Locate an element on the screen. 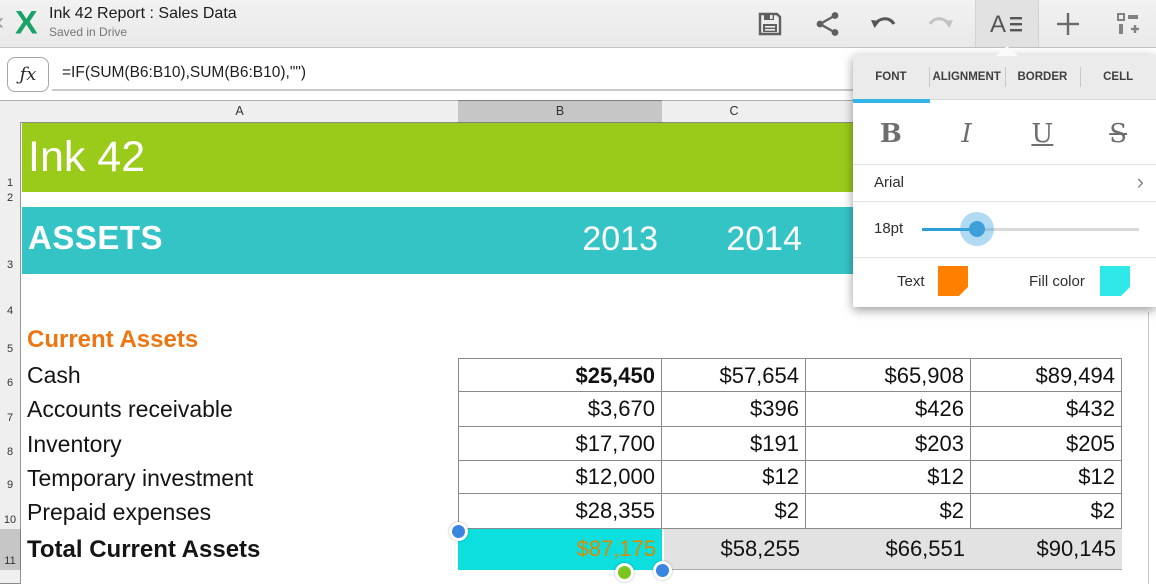 This screenshot has width=1156, height=584. row-header-6: 6 is located at coordinates (10, 375).